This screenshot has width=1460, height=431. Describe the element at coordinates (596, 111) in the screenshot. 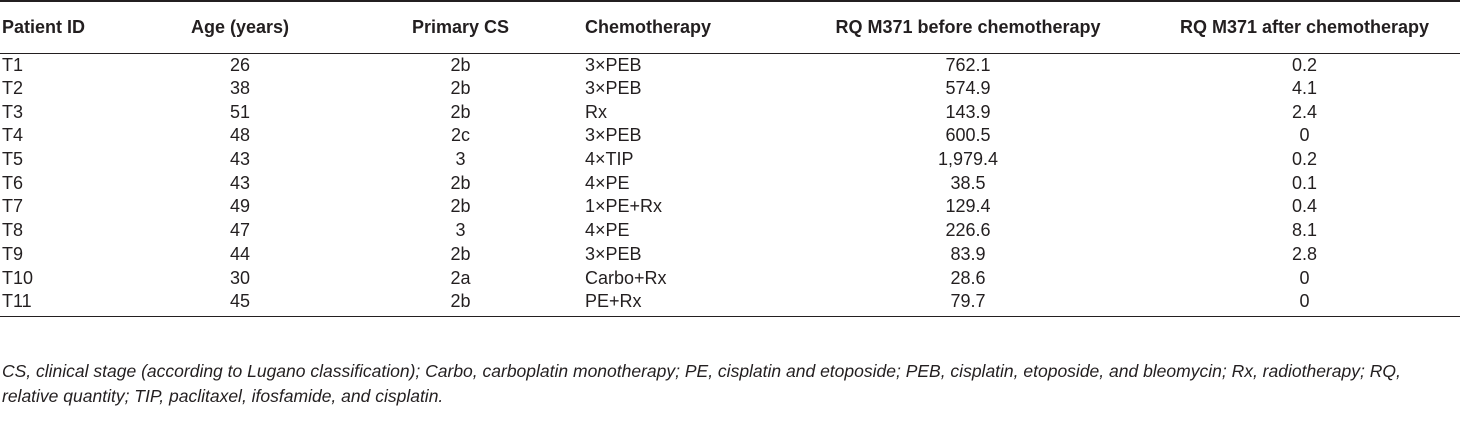

I see `cell-chemotherapy: Rx` at that location.